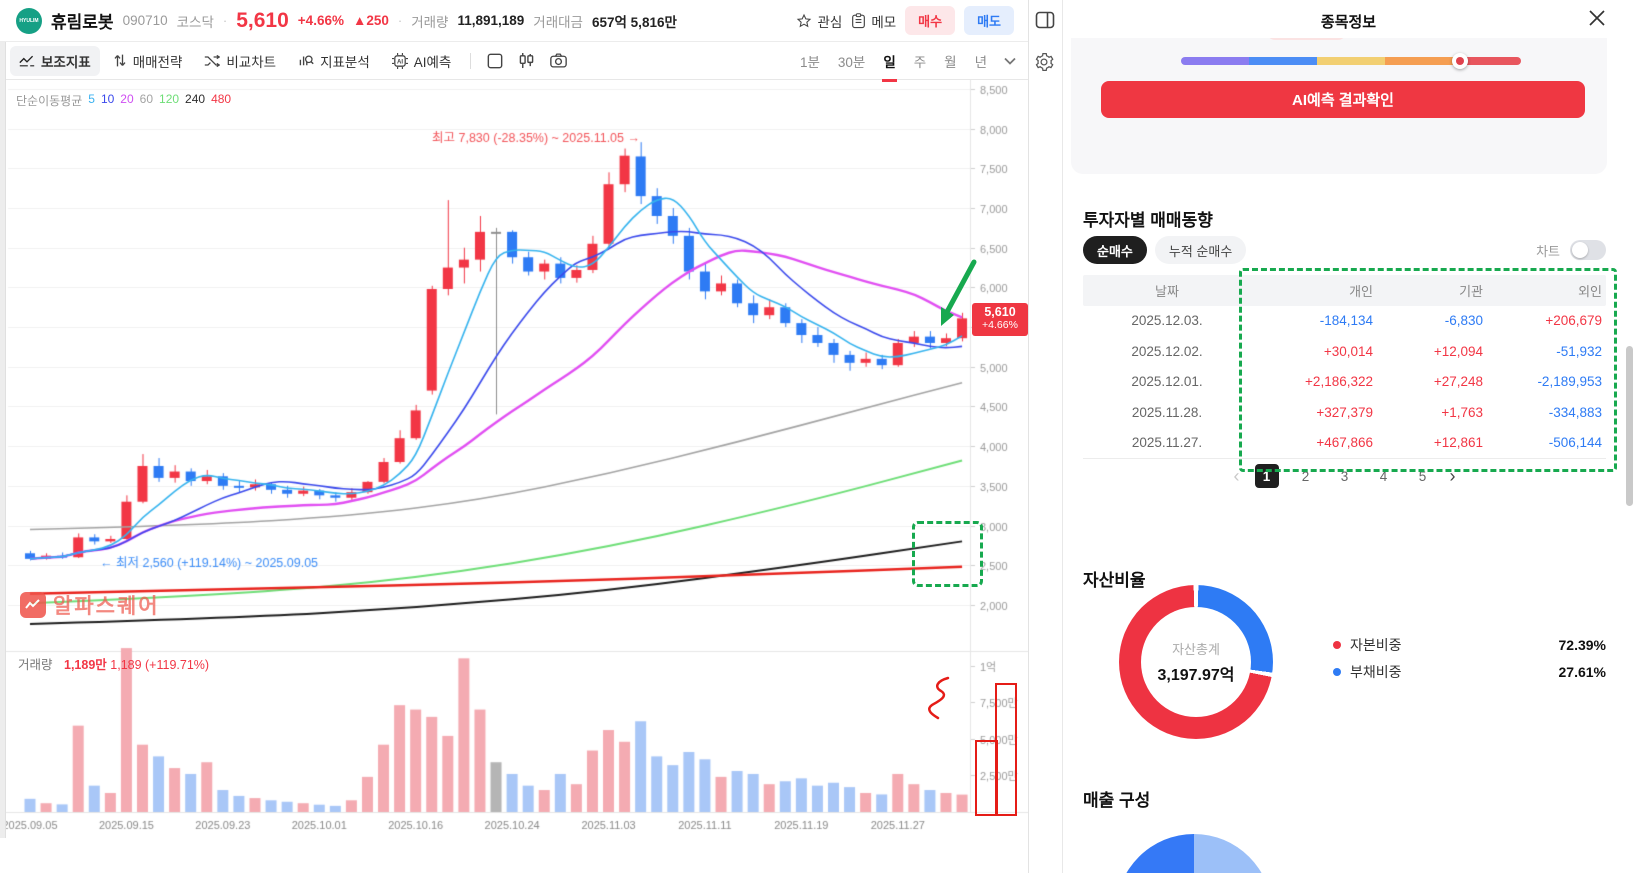 Image resolution: width=1633 pixels, height=873 pixels. I want to click on analysis-label: 지표분석, so click(345, 62).